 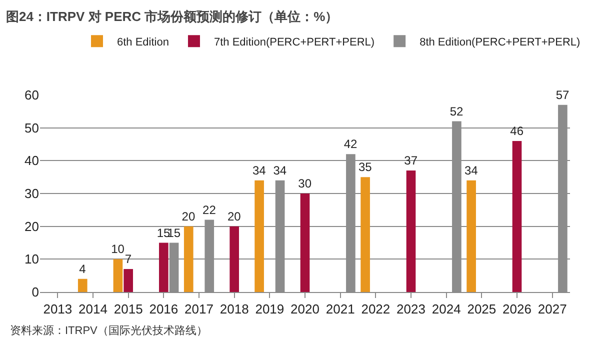 What do you see at coordinates (305, 309) in the screenshot?
I see `x-tick-label: 2020` at bounding box center [305, 309].